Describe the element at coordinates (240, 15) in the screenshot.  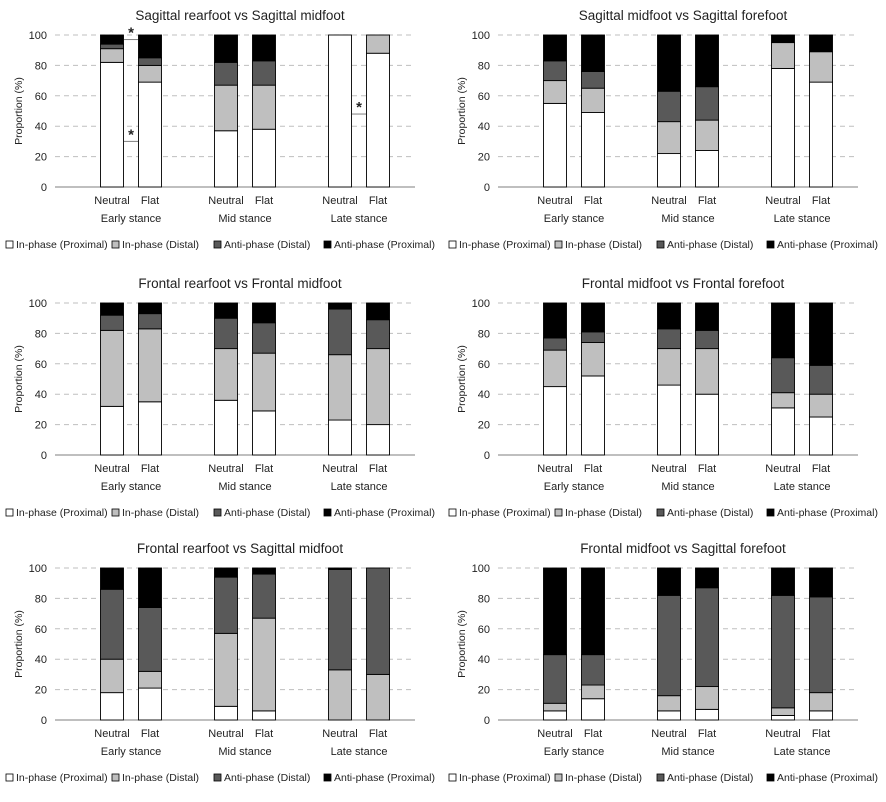
I see `chart-title: Sagittal rearfoot vs Sagittal midfoot` at that location.